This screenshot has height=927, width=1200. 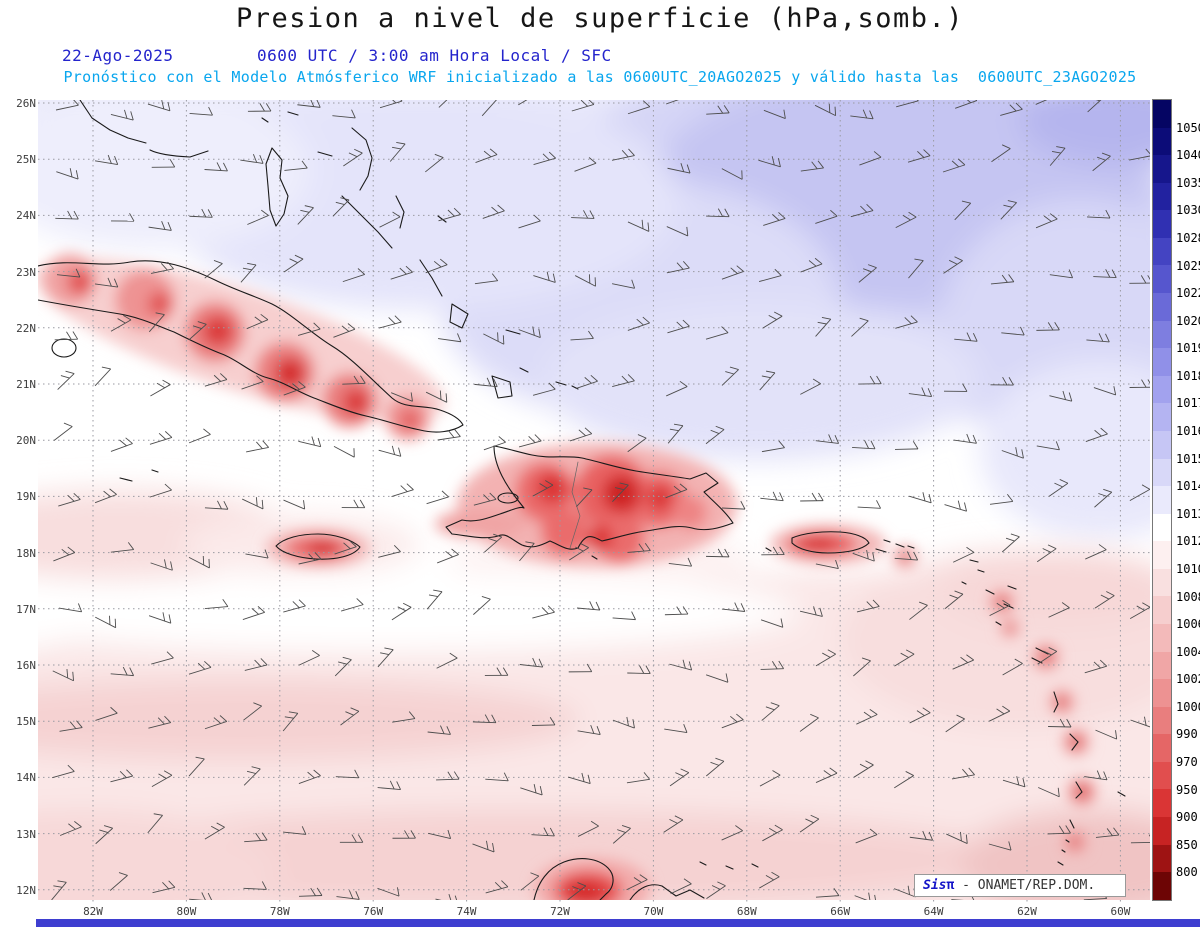 I want to click on coastline-bahamas, so click(x=420, y=255).